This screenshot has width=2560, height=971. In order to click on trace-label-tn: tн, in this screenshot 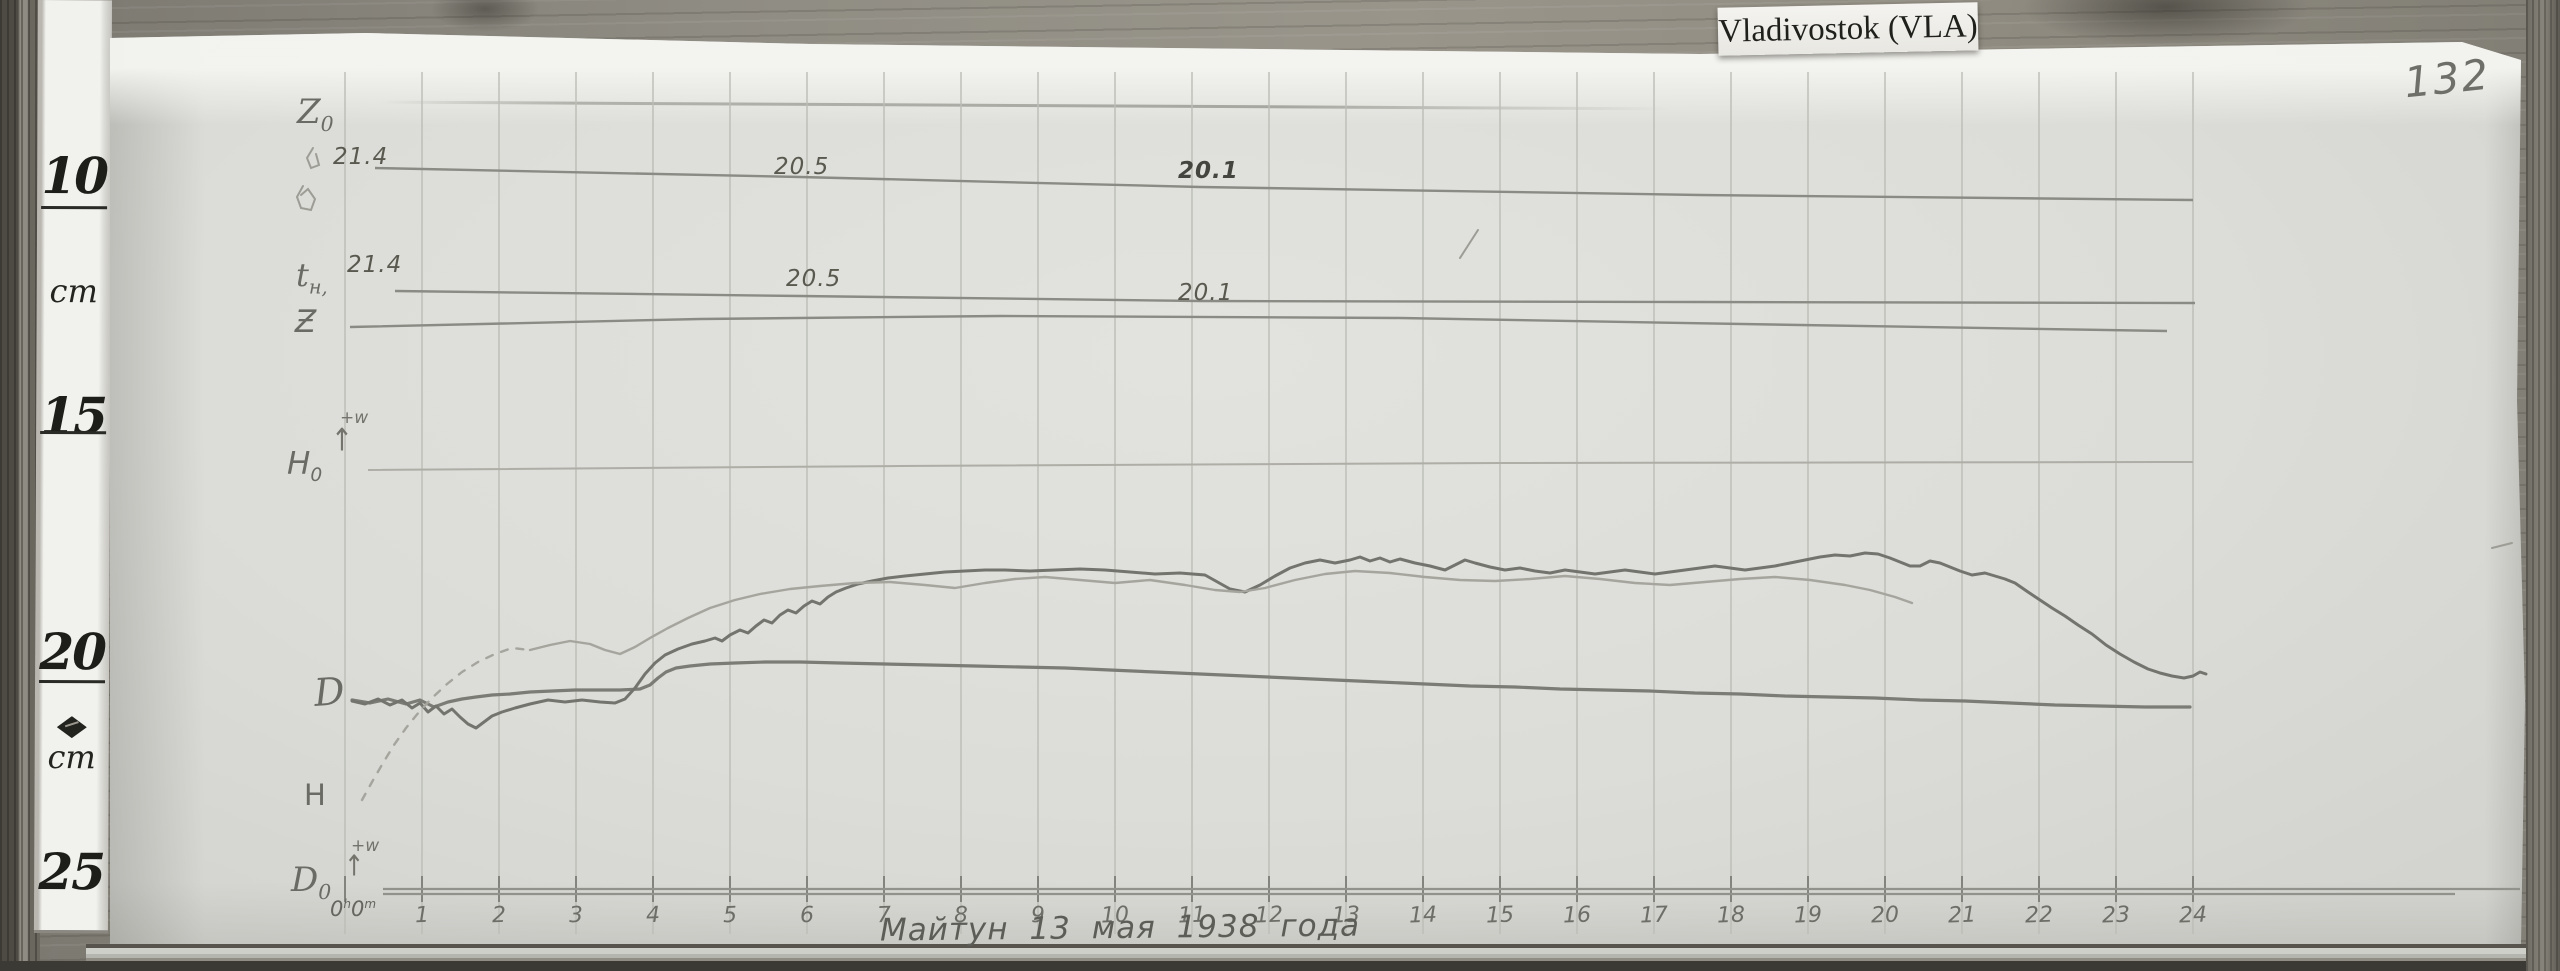, I will do `click(312, 277)`.